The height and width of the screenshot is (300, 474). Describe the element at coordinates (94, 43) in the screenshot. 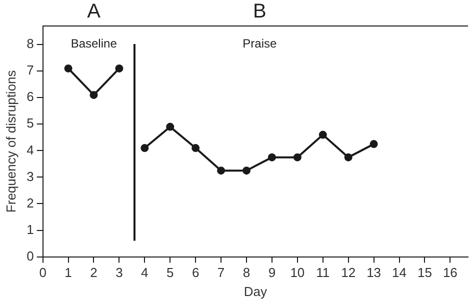

I see `annotation: Baseline` at that location.